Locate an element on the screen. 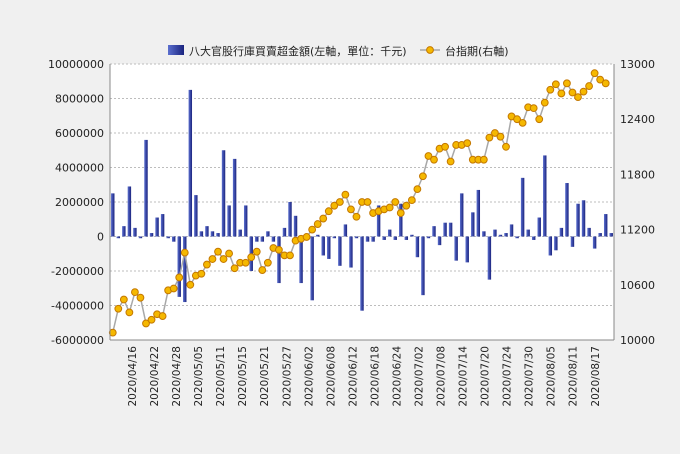 The width and height of the screenshot is (680, 454). right-axis-tick-label: 10600 is located at coordinates (637, 285).